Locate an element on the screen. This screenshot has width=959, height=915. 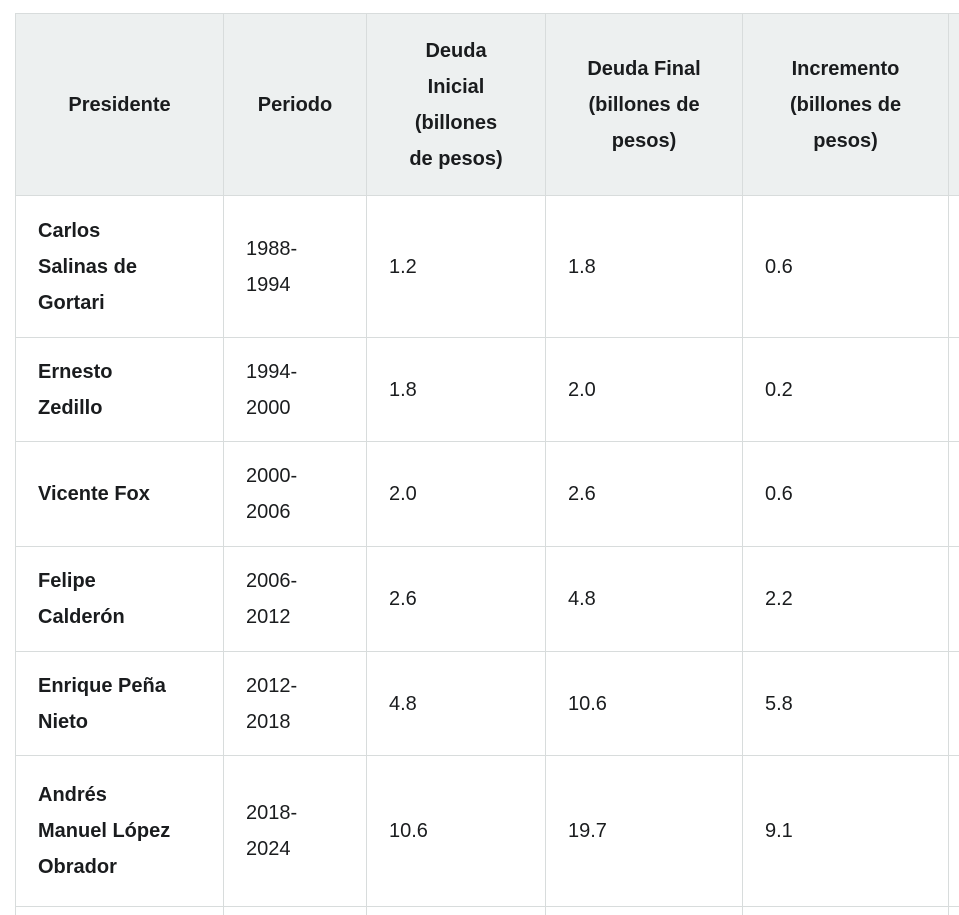
column-header-label: Deuda Final (billones de pesos) is located at coordinates (644, 104).